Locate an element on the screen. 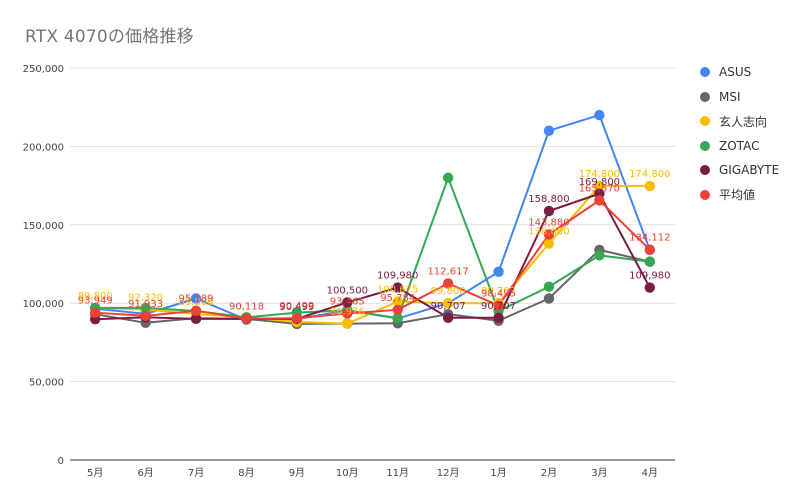 The width and height of the screenshot is (812, 502). legend-label: 玄人志向 is located at coordinates (743, 121).